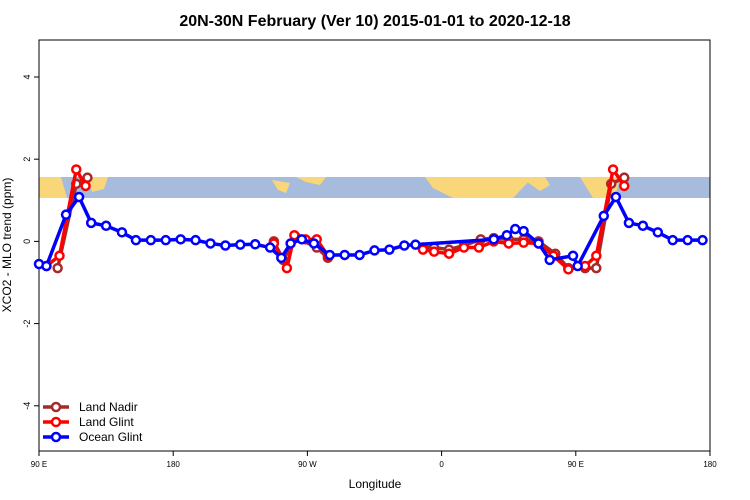 This screenshot has width=750, height=500. What do you see at coordinates (7, 245) in the screenshot?
I see `y-axis-label: XCO2 - MLO trend (ppm)` at bounding box center [7, 245].